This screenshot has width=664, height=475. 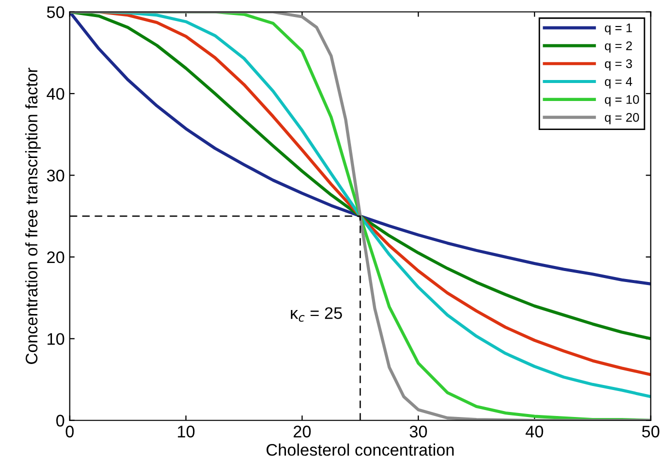 I want to click on x-tick-label: 40, so click(x=535, y=432).